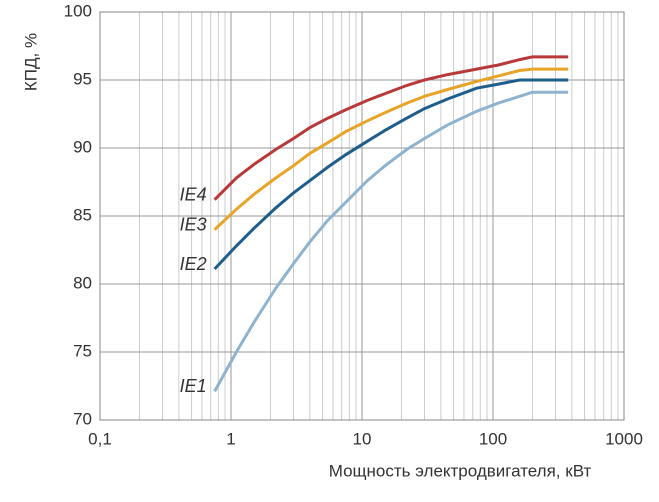 The width and height of the screenshot is (659, 502). Describe the element at coordinates (362, 438) in the screenshot. I see `x-tick-label: 10` at that location.